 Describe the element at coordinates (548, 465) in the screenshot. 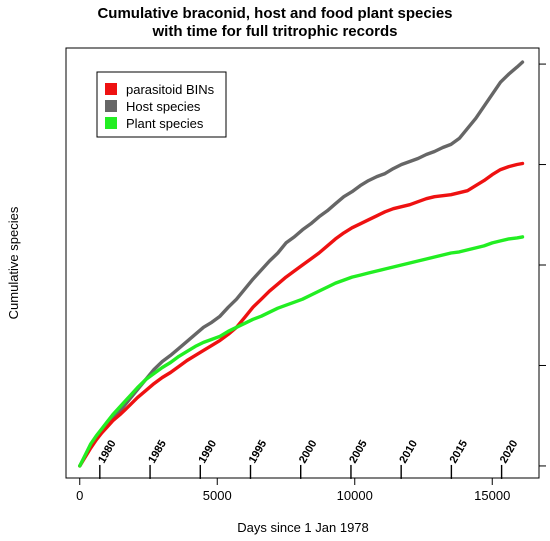

I see `y-tick-label: 0` at that location.